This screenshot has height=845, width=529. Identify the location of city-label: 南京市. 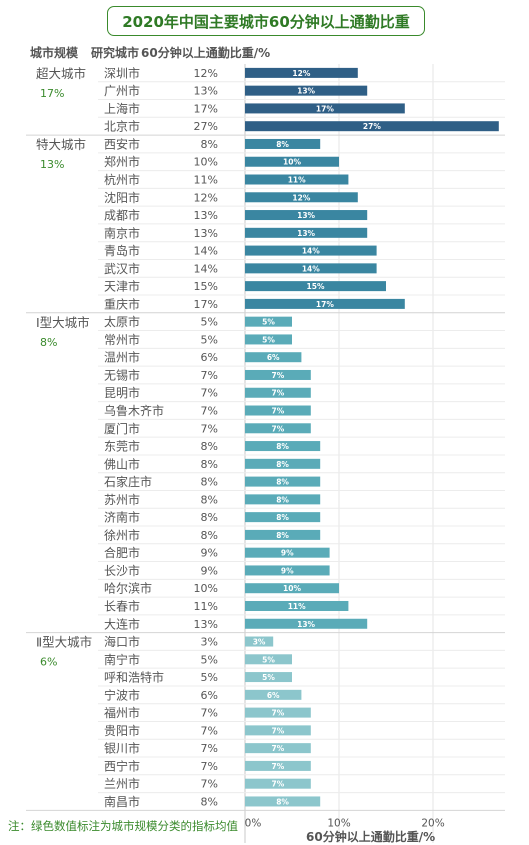
(122, 232).